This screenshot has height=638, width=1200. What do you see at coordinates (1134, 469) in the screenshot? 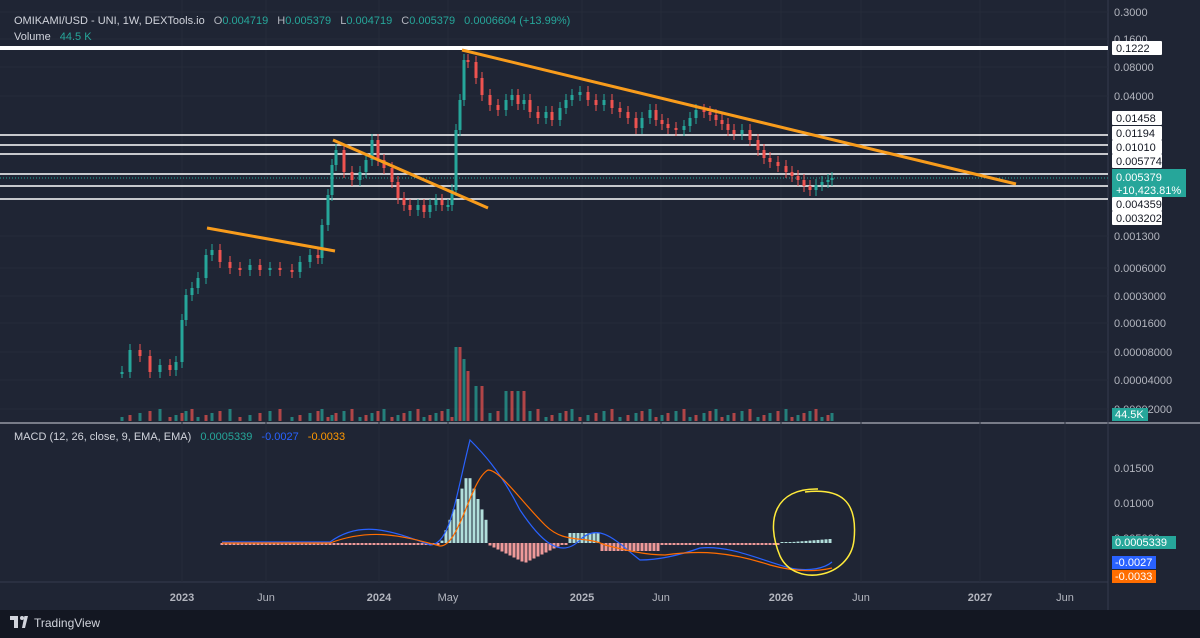
I see `macd-tick-label: 0.01500` at bounding box center [1134, 469].